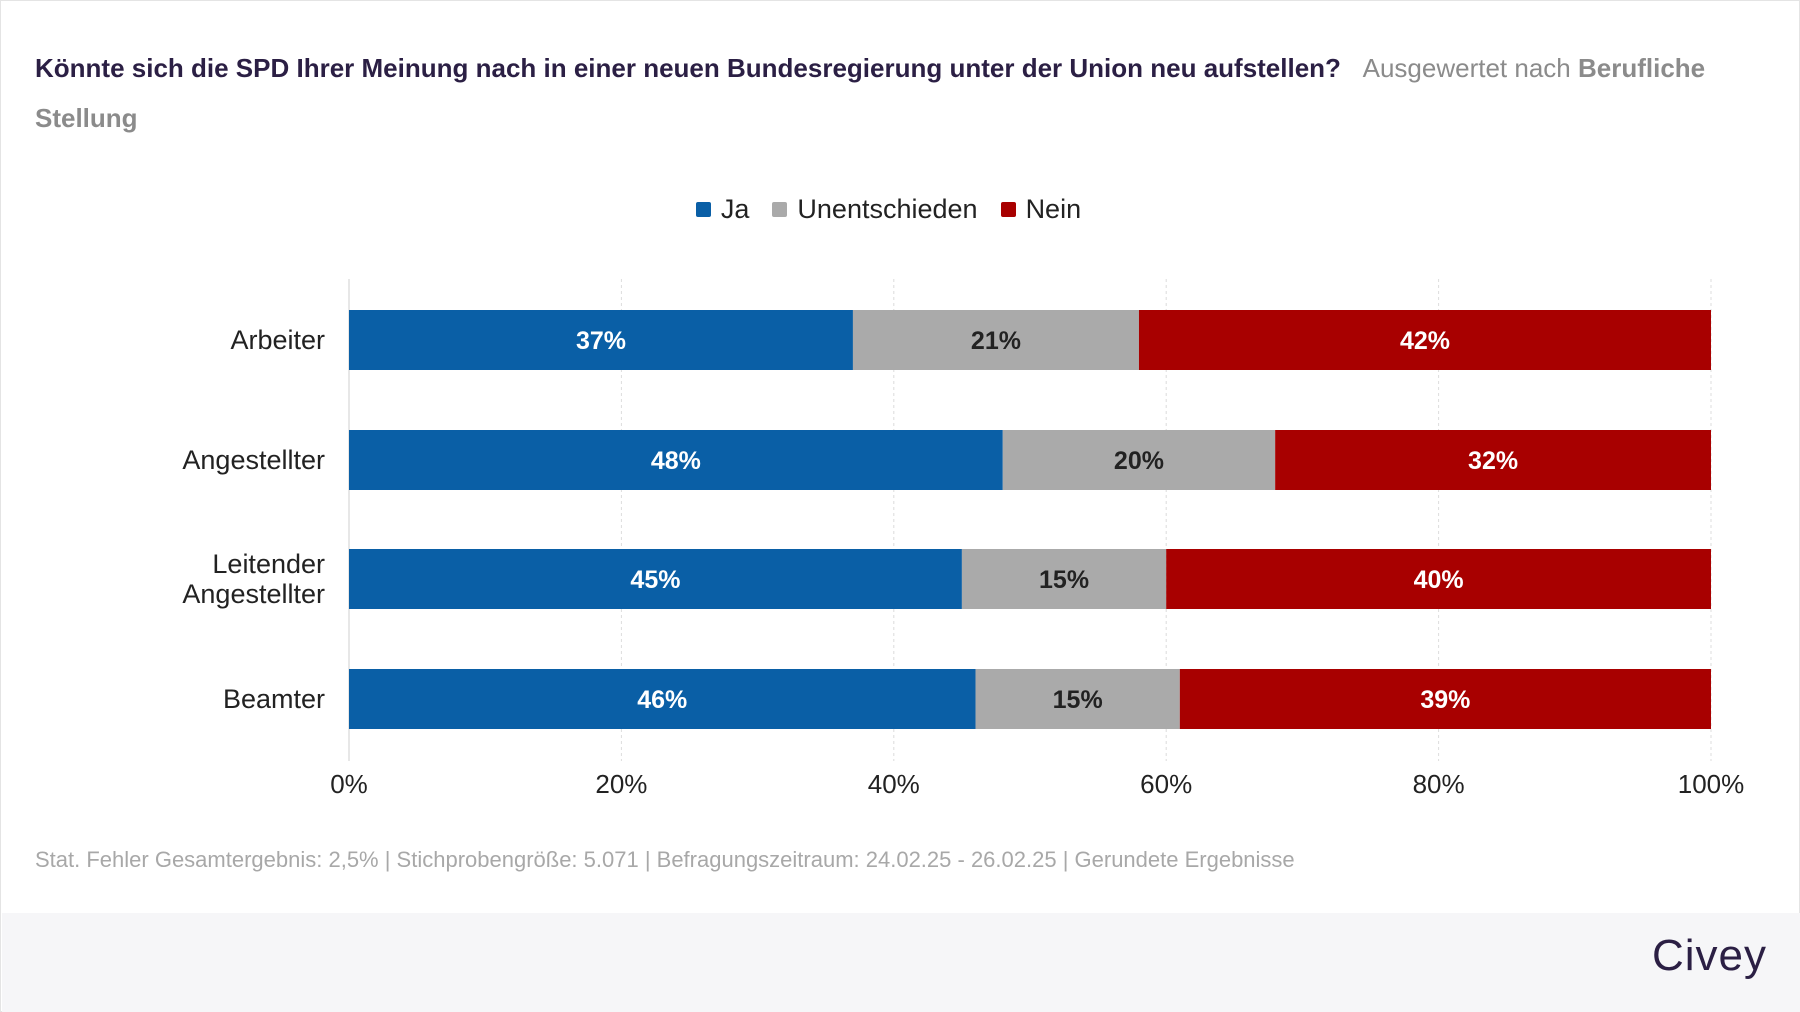  What do you see at coordinates (870, 93) in the screenshot?
I see `chart-subtitle-grouping: Berufliche Stellung` at bounding box center [870, 93].